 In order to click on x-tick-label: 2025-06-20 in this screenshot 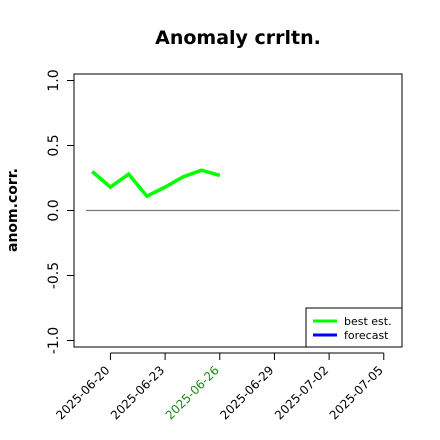, I will do `click(82, 392)`.